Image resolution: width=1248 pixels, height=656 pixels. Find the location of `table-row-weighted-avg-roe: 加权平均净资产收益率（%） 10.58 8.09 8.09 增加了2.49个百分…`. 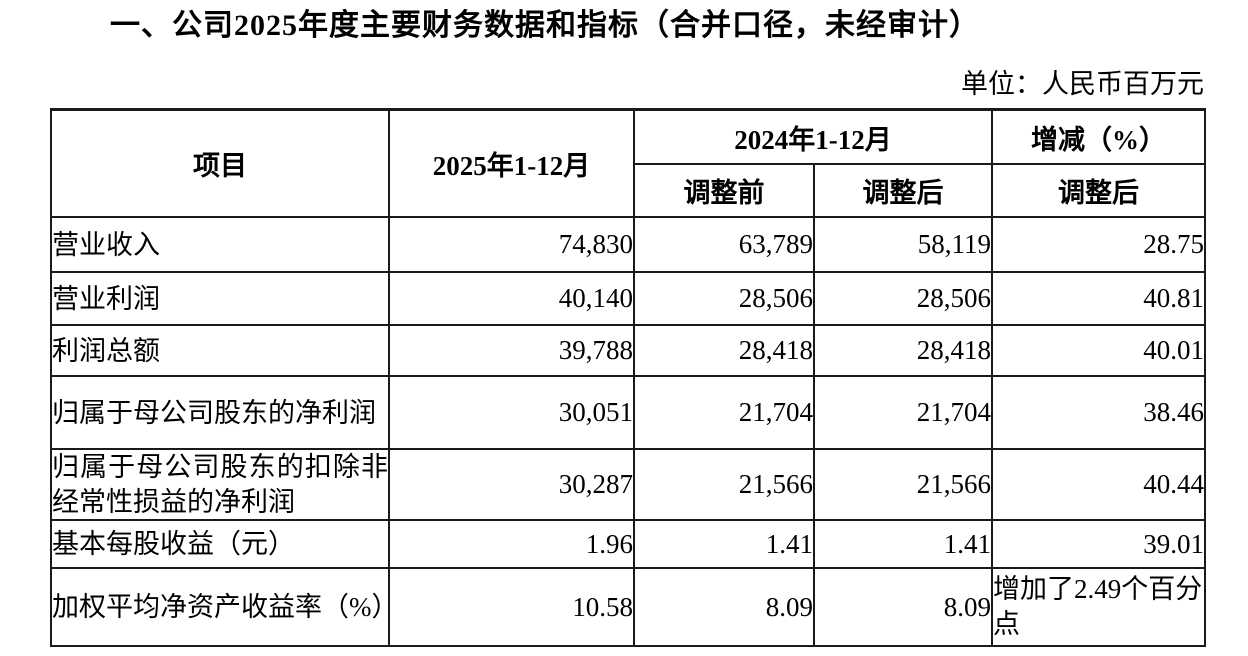

table-row-weighted-avg-roe: 加权平均净资产收益率（%） 10.58 8.09 8.09 增加了2.49个百分… is located at coordinates (628, 607).